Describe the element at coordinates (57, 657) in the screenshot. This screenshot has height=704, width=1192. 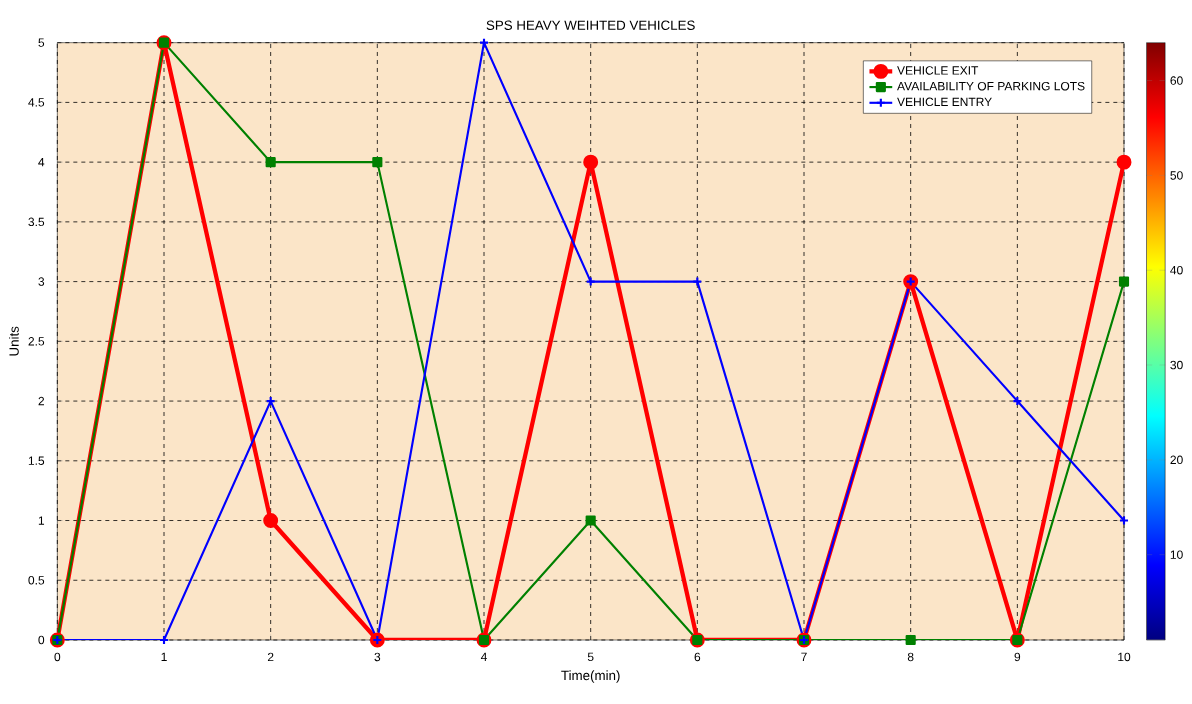
I see `x-tick-label: 0` at that location.